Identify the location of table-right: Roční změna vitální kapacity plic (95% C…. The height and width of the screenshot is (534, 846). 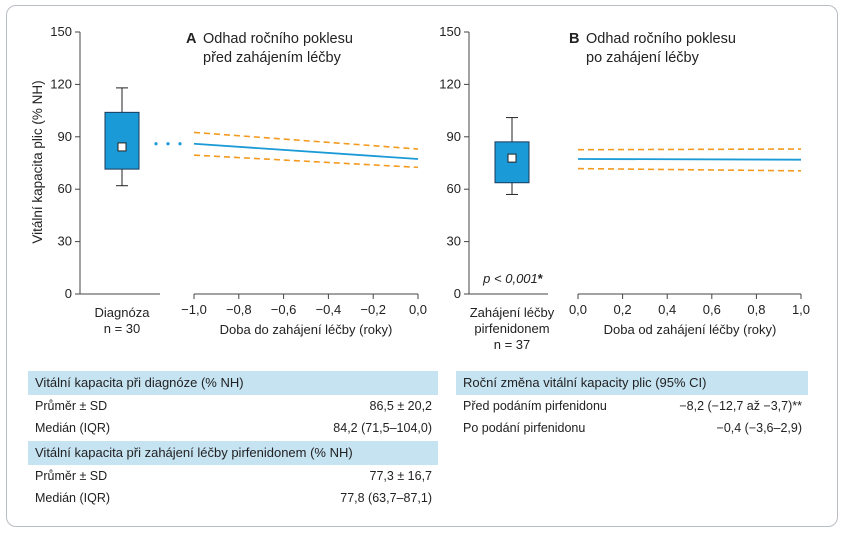
(632, 405).